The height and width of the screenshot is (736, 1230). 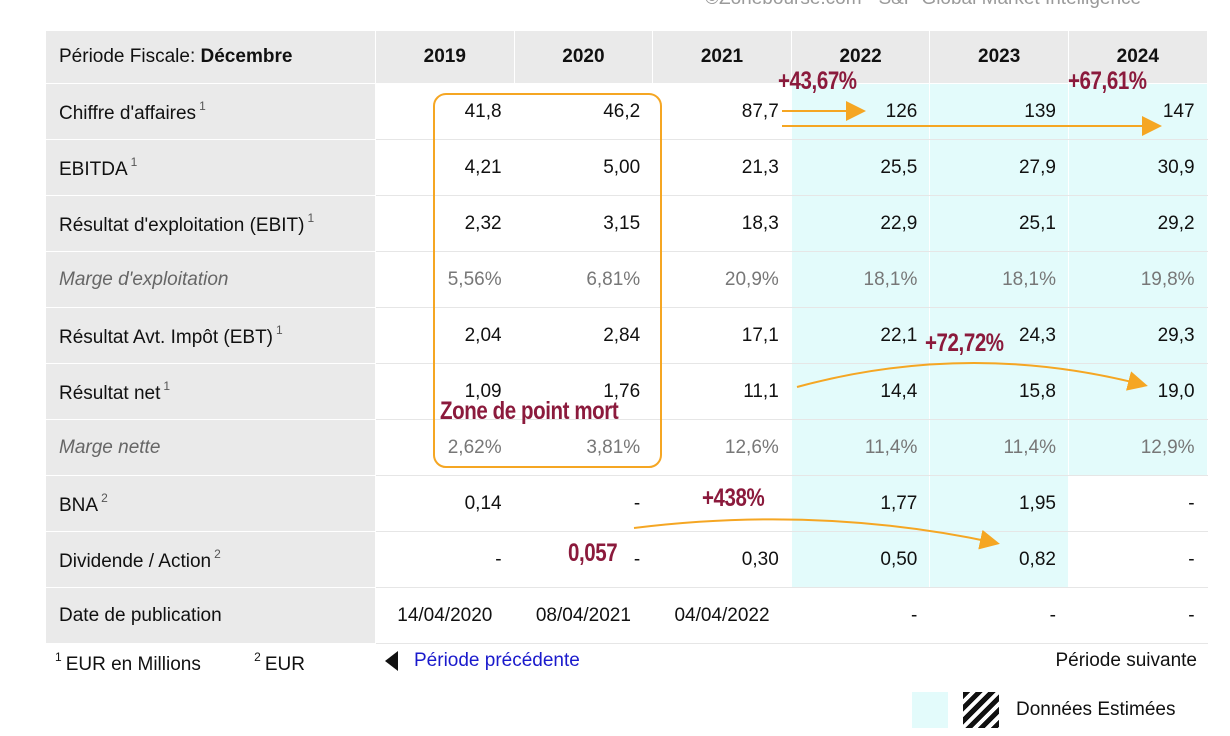 I want to click on table-cell: 3,15, so click(x=583, y=223).